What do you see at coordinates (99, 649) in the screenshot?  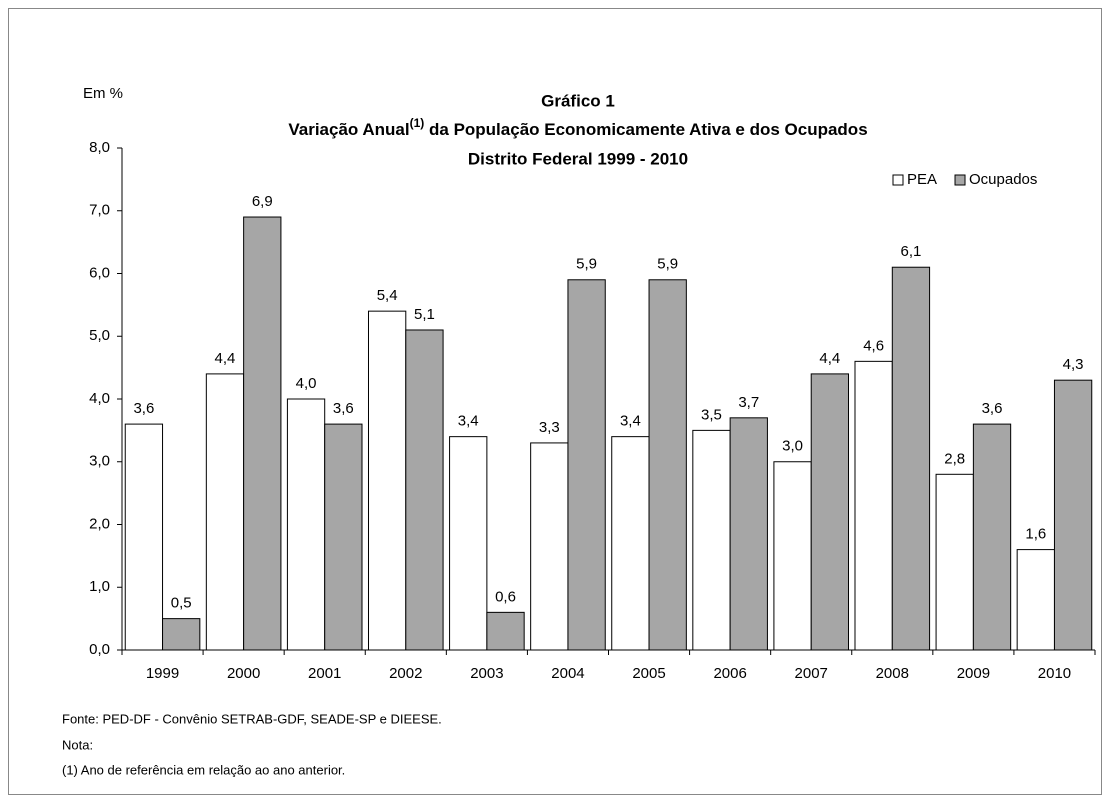 I see `y-tick-label: 0,0` at bounding box center [99, 649].